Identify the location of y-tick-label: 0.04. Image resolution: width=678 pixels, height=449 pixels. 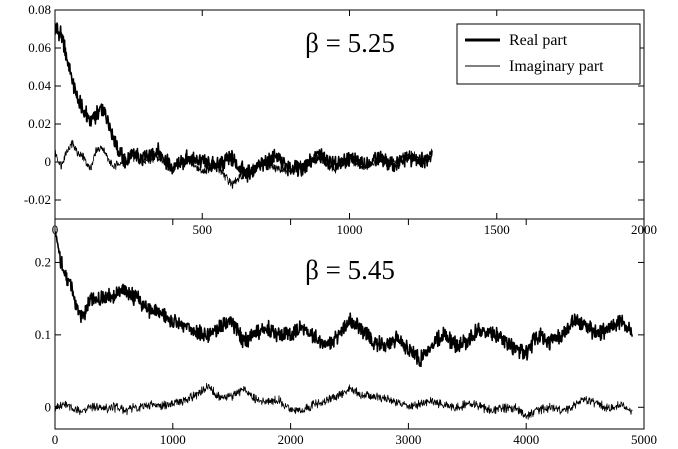
(39, 85).